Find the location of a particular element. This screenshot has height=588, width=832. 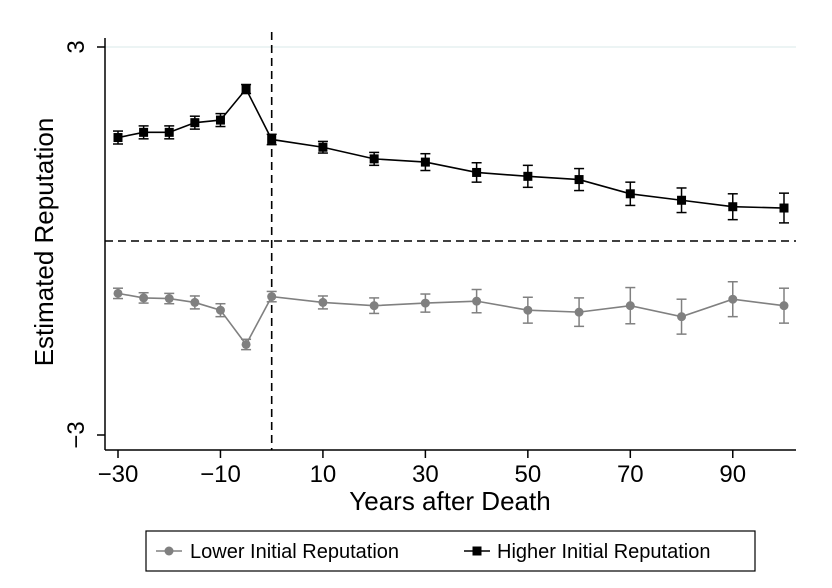

legend-box is located at coordinates (450, 551).